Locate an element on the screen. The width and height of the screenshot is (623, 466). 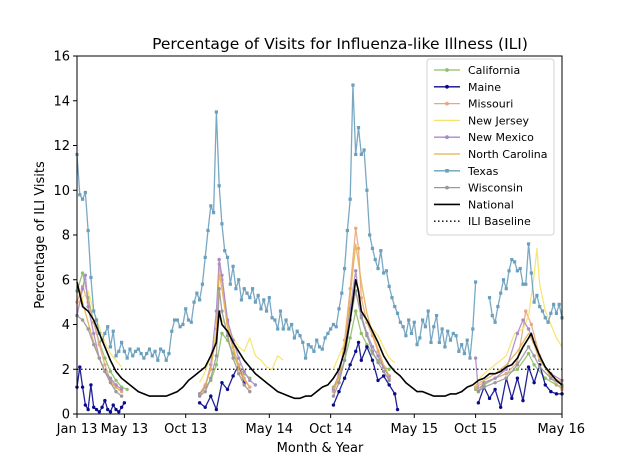
y-tick-label: 10 is located at coordinates (61, 191).